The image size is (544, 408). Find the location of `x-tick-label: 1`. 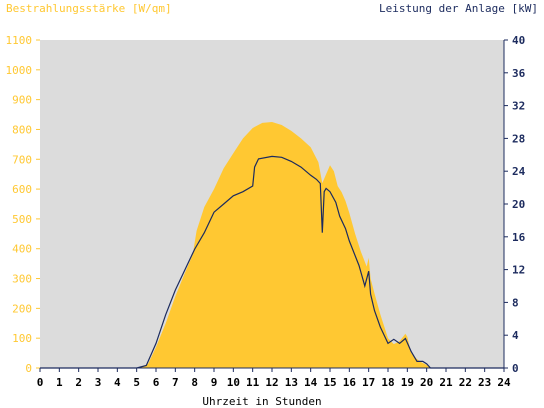

x-tick-label: 1 is located at coordinates (59, 382).